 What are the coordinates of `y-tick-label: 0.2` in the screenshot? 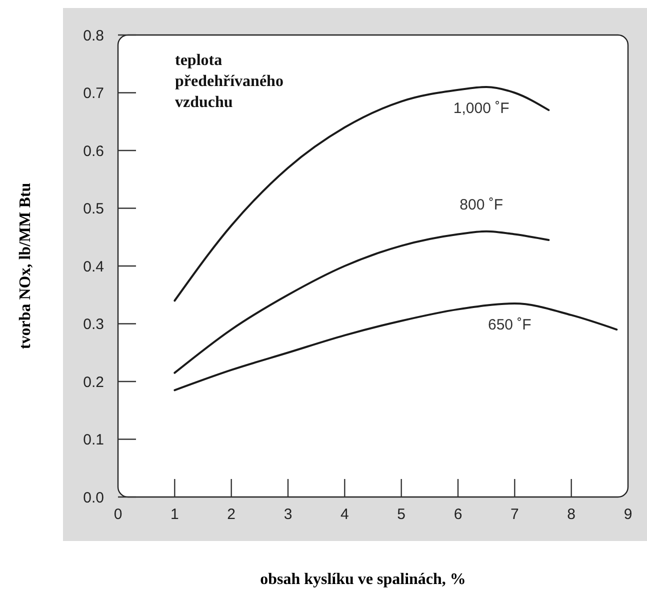 It's located at (93, 382).